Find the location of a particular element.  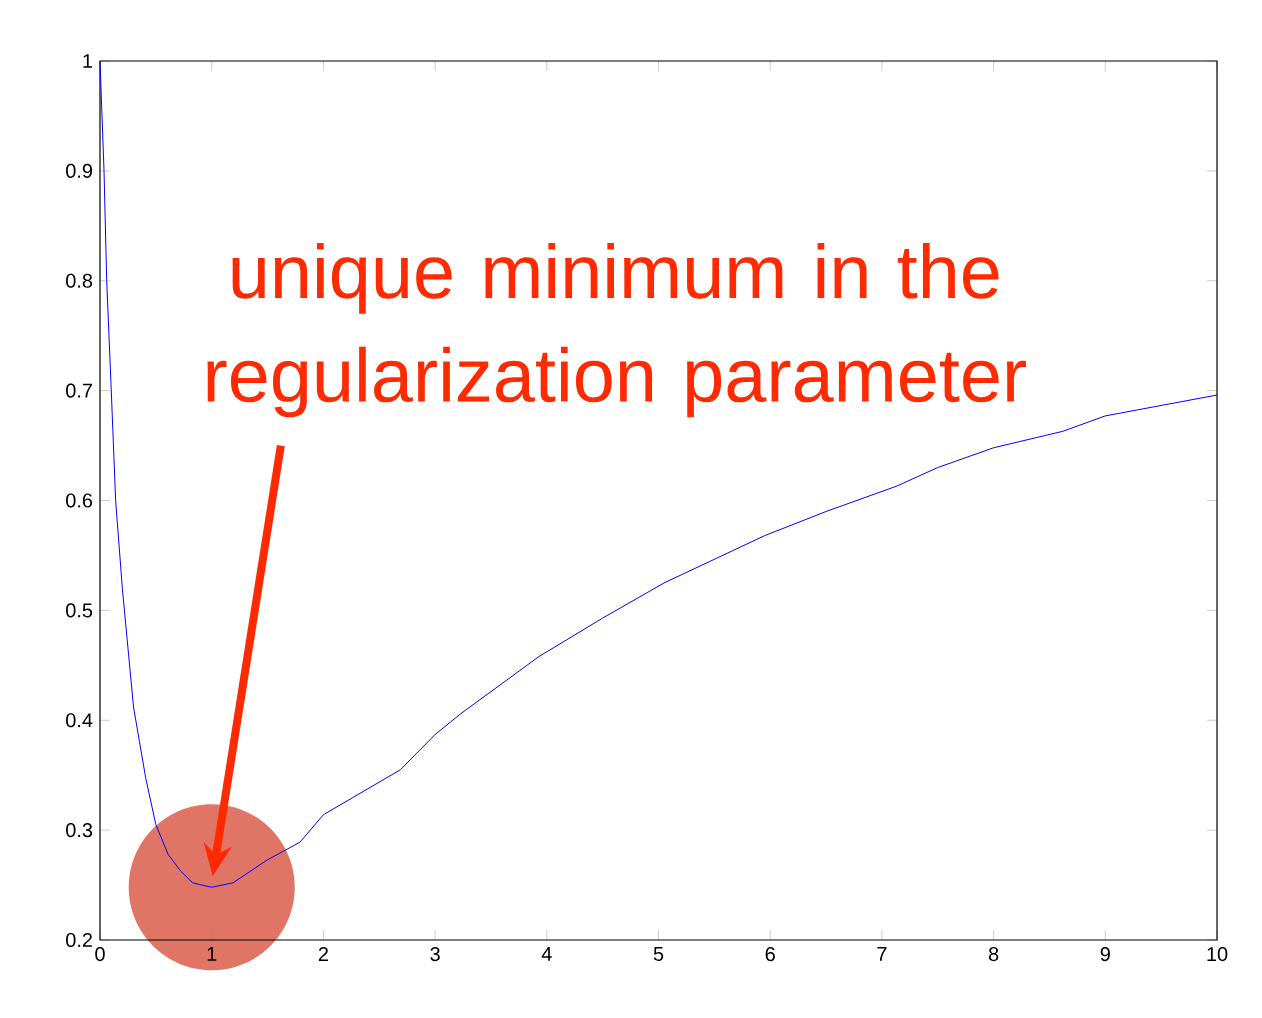

x-tick-label: 7 is located at coordinates (882, 954).